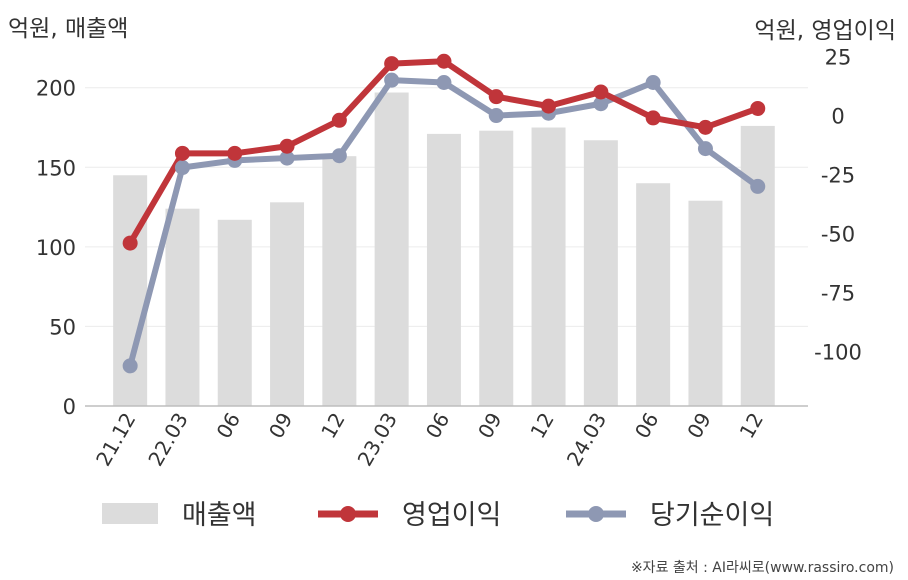 This screenshot has width=908, height=580. Describe the element at coordinates (56, 168) in the screenshot. I see `left-tick-label: 150` at that location.